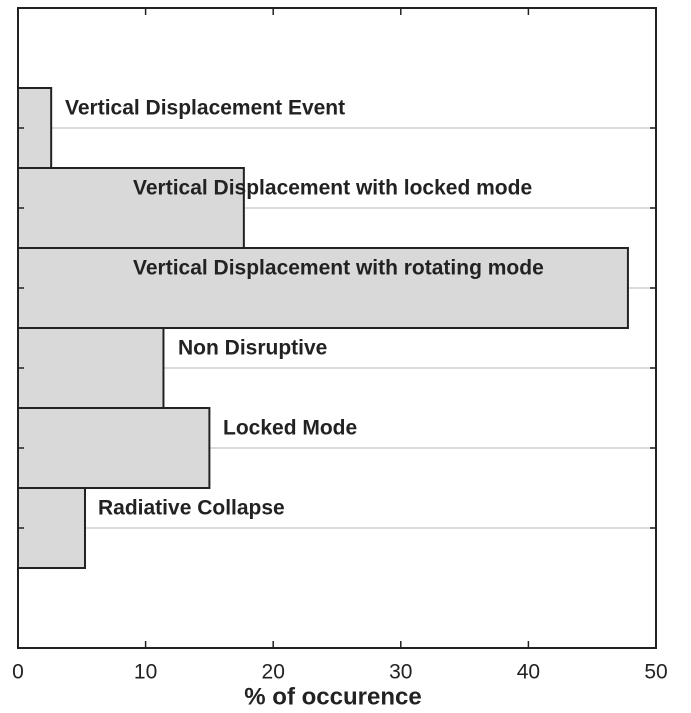 This screenshot has height=713, width=691. Describe the element at coordinates (400, 672) in the screenshot. I see `x-tick-label: 30` at that location.